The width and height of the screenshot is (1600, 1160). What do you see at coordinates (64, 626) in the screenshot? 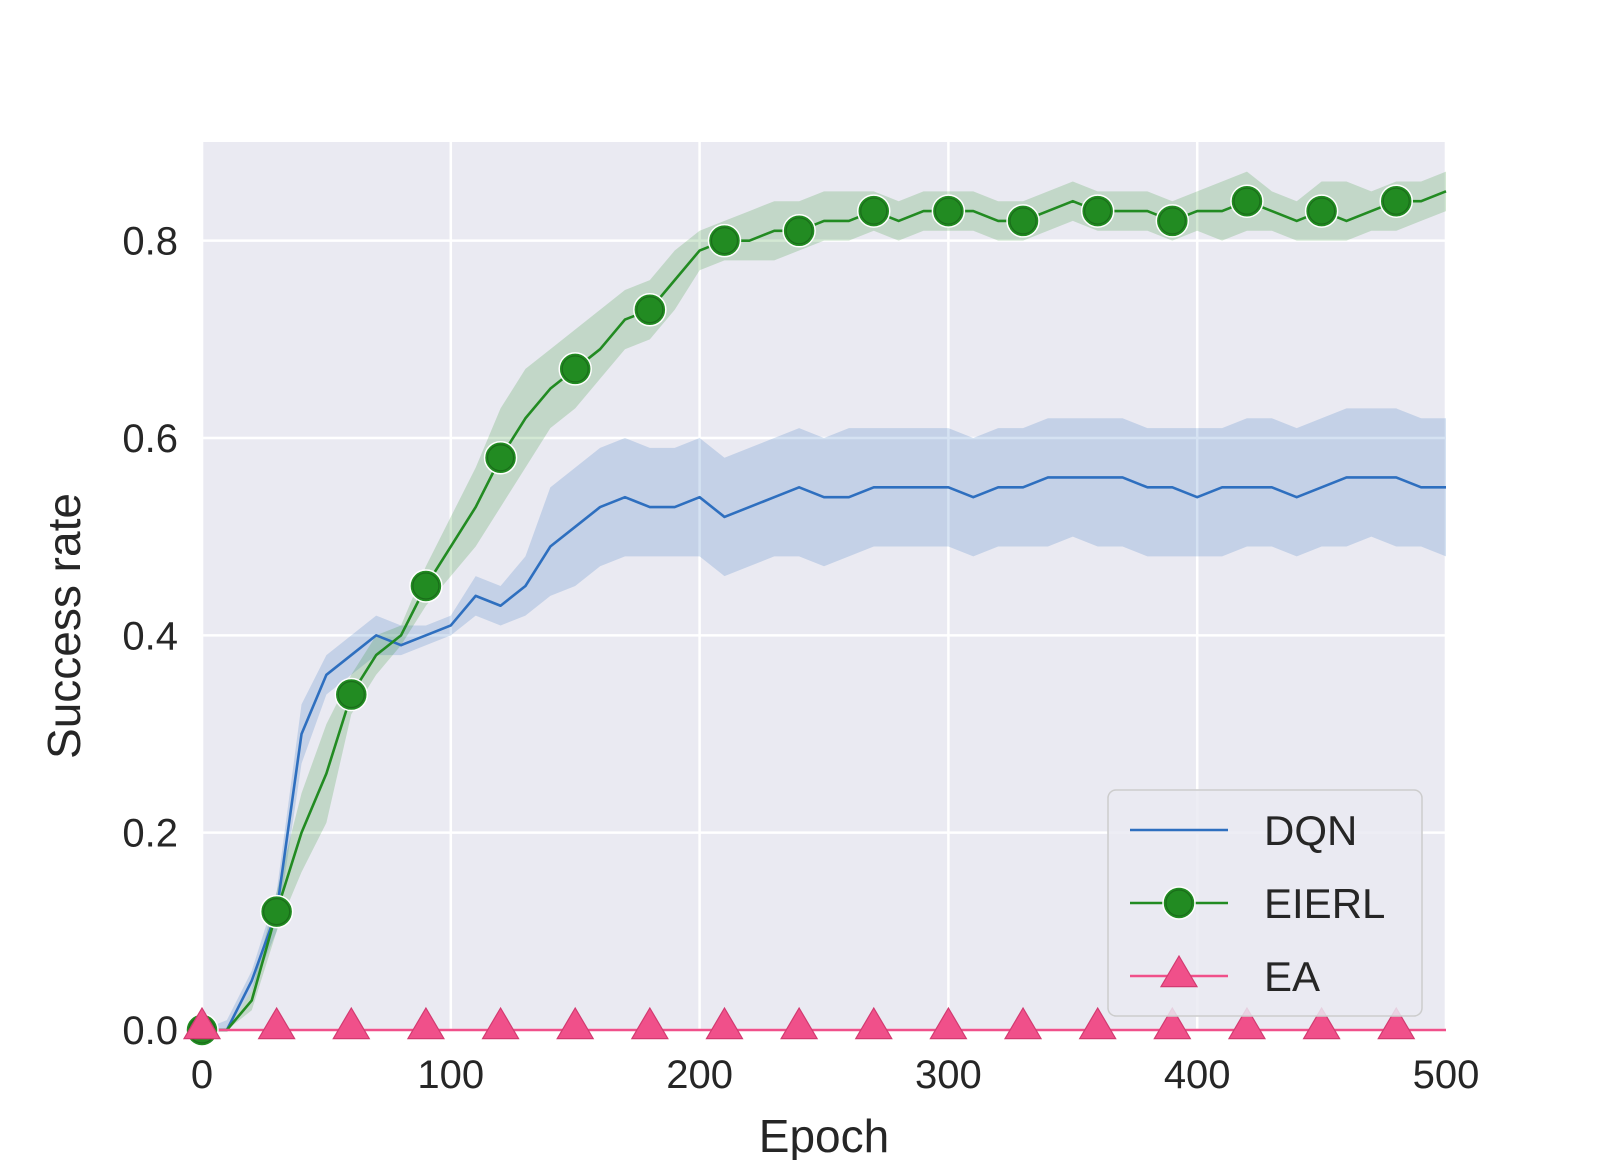
I see `y-axis-label: Success rate` at bounding box center [64, 626].